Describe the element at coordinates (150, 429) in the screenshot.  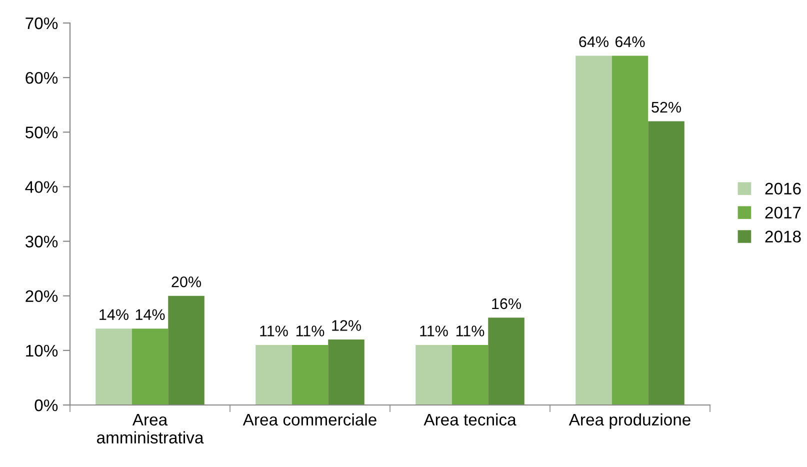
I see `x-tick-label: Area amministrativa` at that location.